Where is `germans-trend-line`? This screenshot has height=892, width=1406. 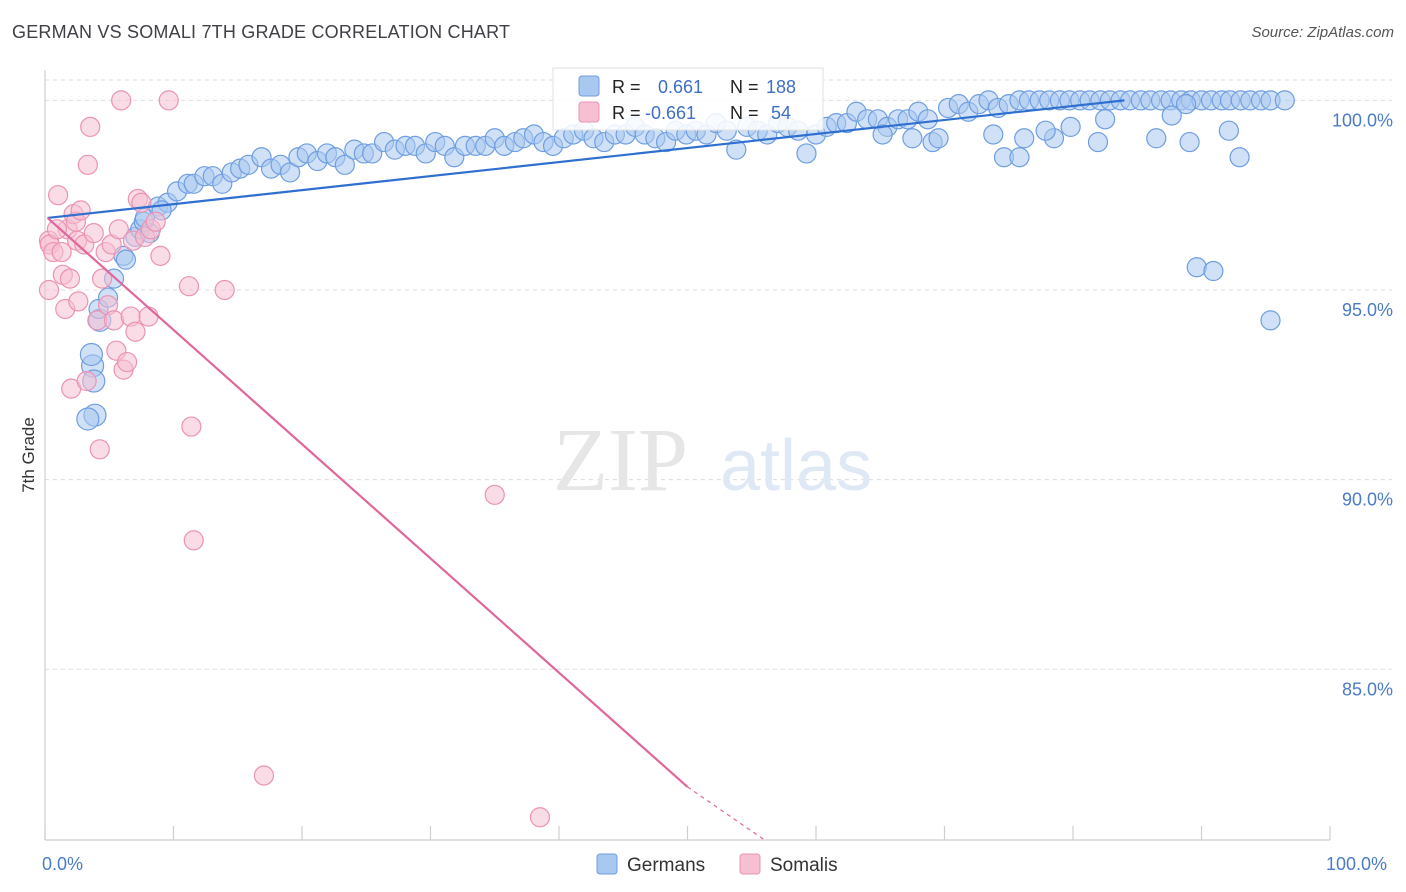
germans-trend-line is located at coordinates (586, 159).